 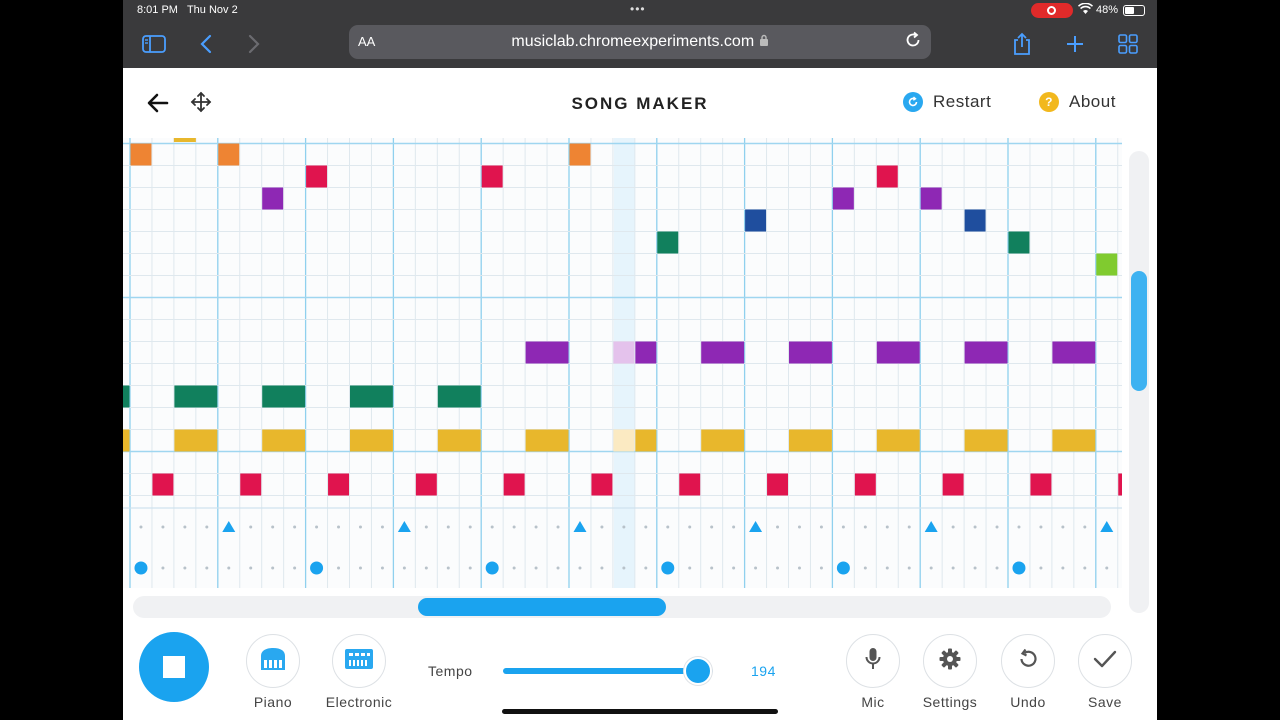 I want to click on tempo-slider-track, so click(x=608, y=671).